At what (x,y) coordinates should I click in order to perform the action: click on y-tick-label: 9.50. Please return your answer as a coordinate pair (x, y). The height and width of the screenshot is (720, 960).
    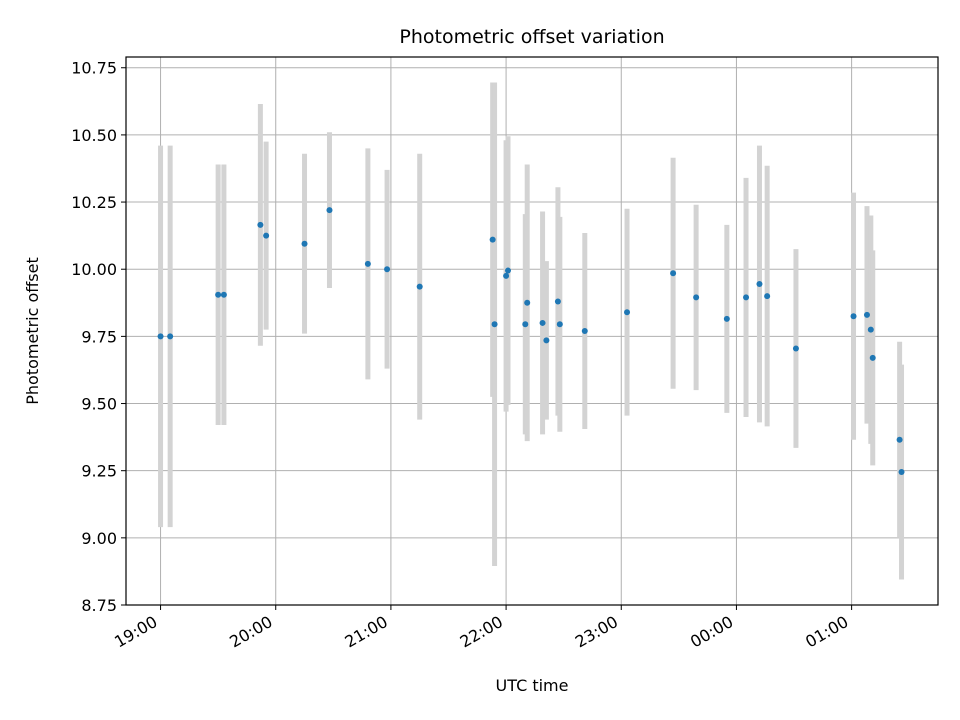
    Looking at the image, I should click on (99, 404).